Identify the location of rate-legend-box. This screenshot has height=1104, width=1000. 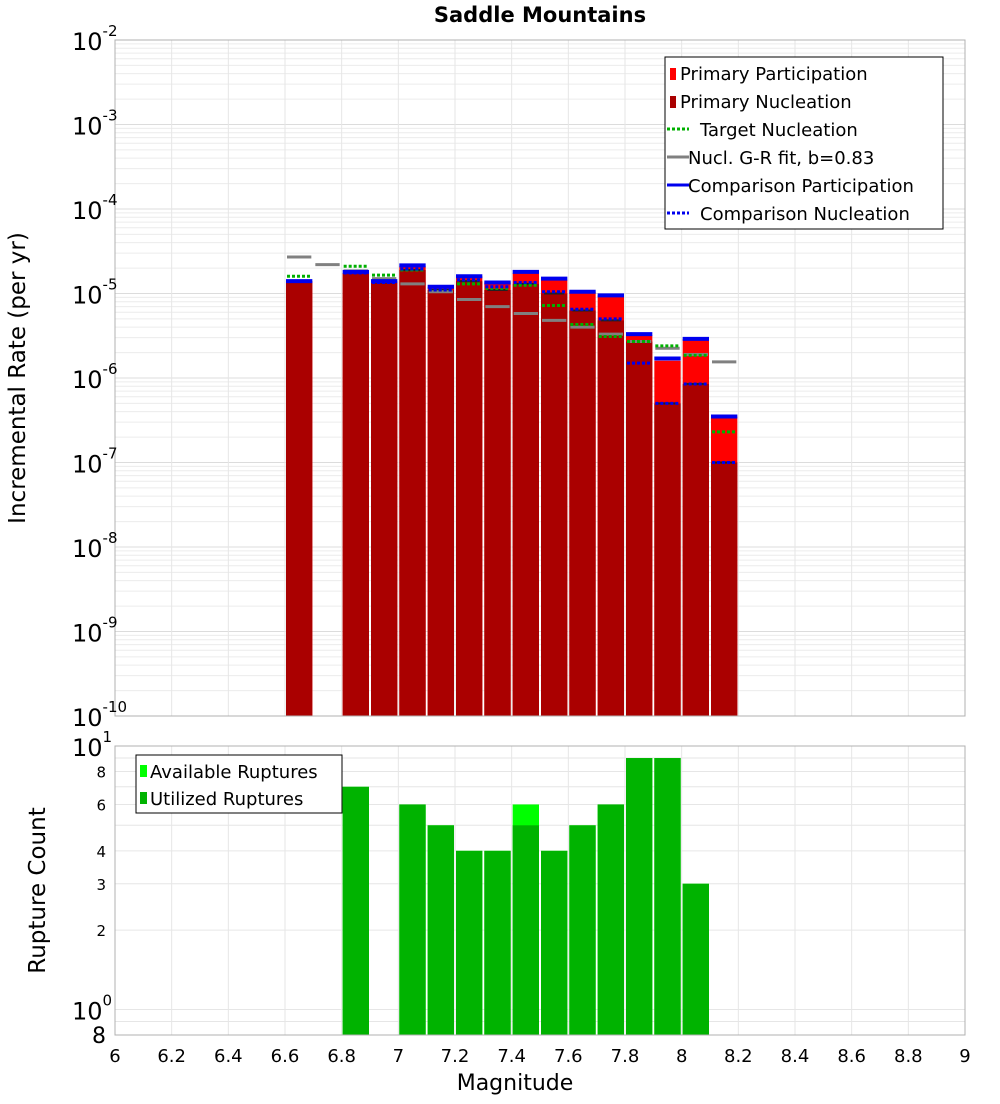
(804, 143).